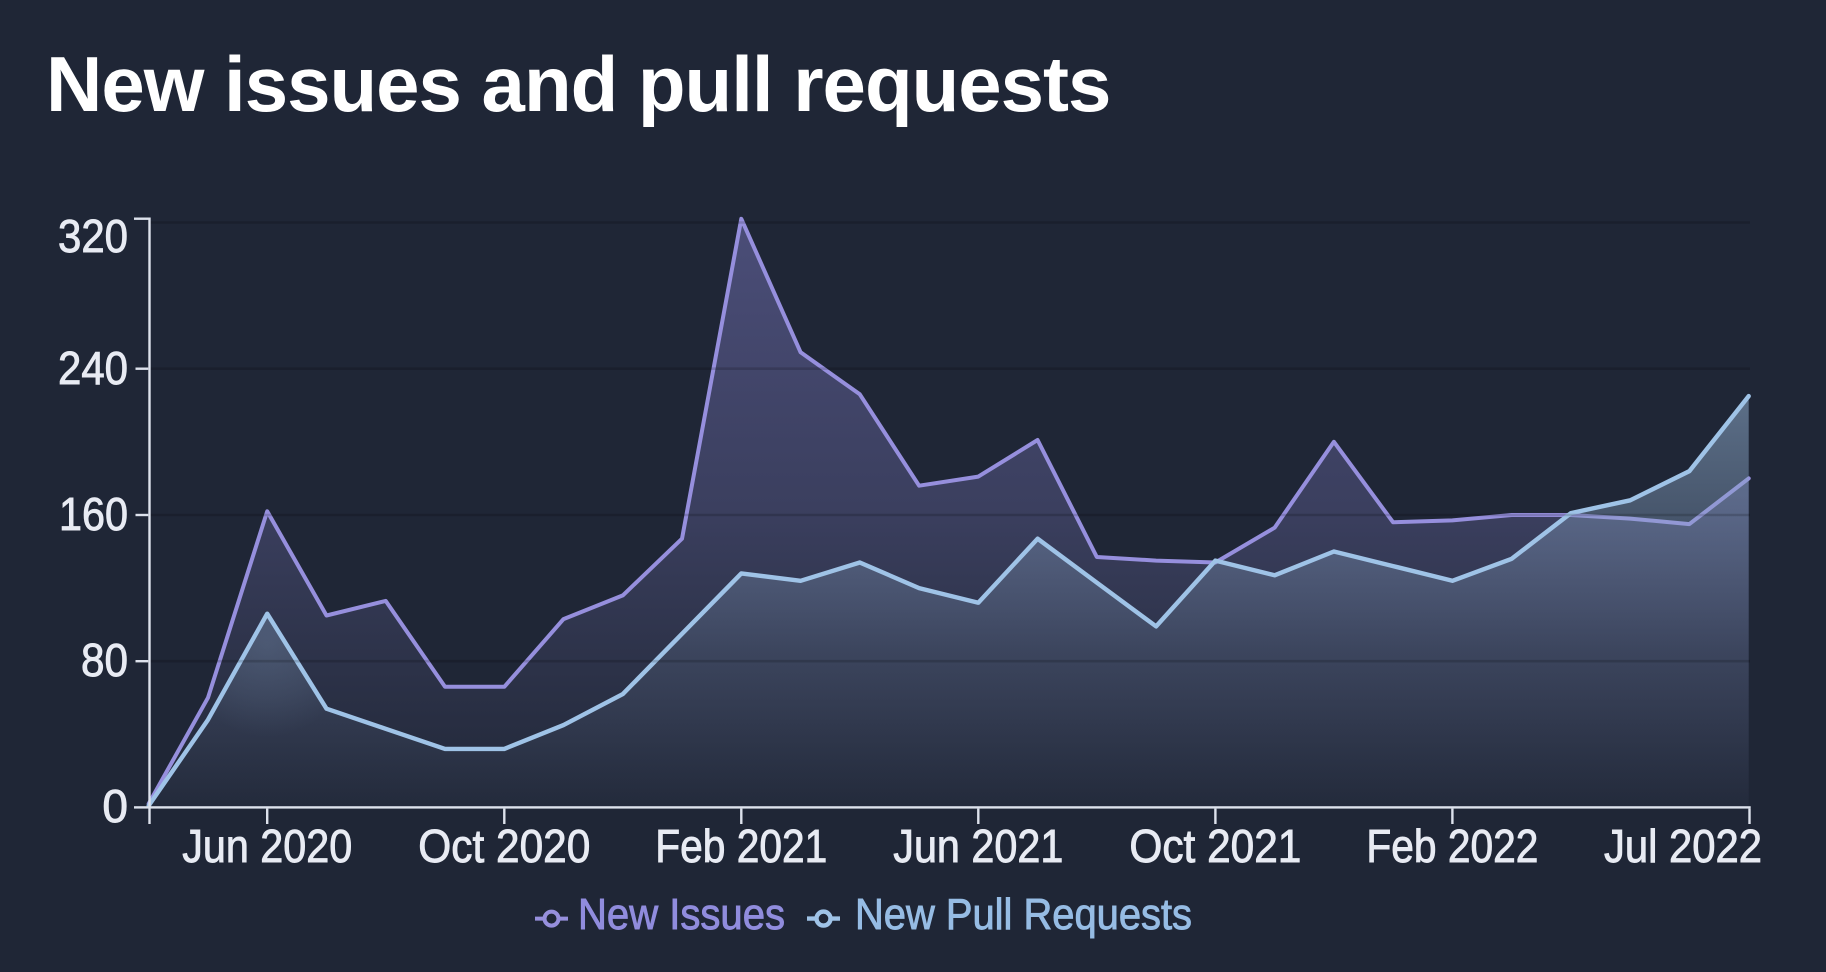  What do you see at coordinates (978, 846) in the screenshot?
I see `svg-text: Jun 2021` at bounding box center [978, 846].